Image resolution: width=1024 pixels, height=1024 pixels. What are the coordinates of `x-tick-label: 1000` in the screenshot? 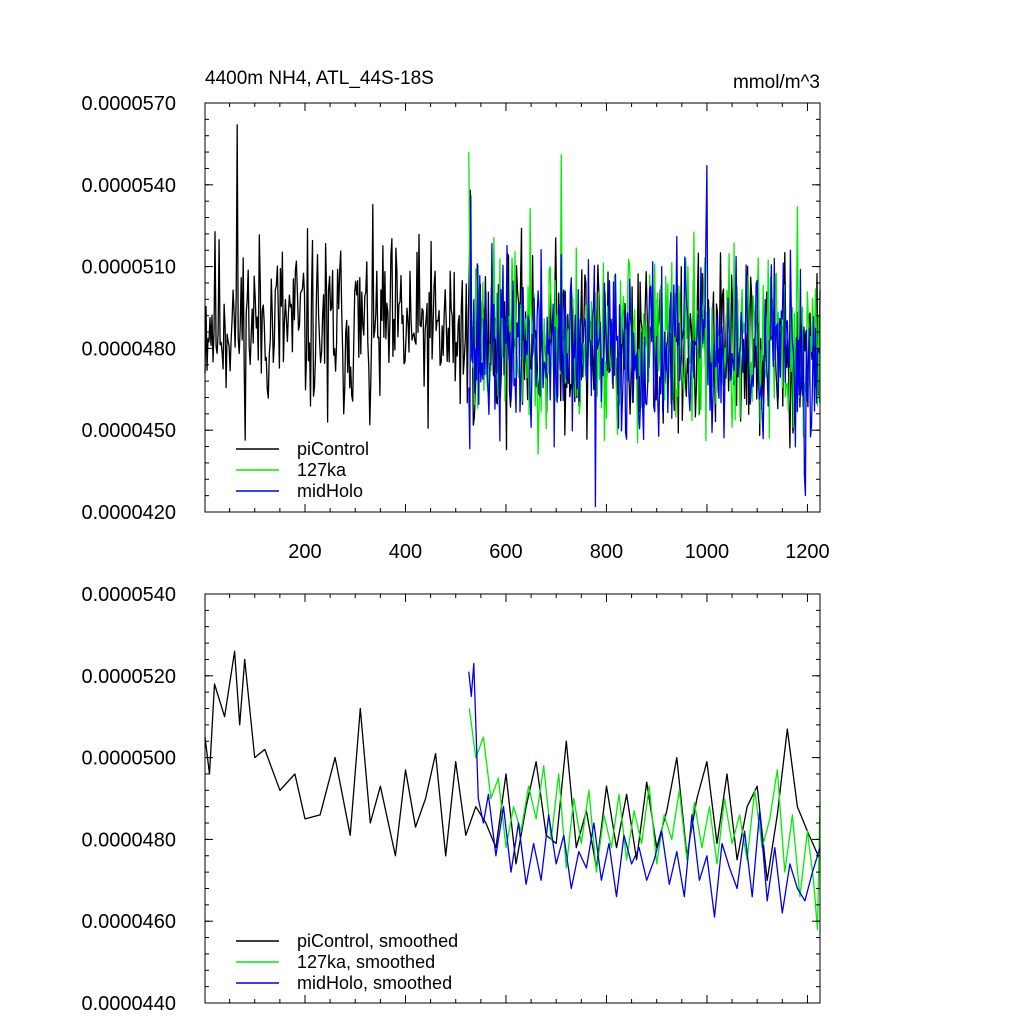 It's located at (707, 552).